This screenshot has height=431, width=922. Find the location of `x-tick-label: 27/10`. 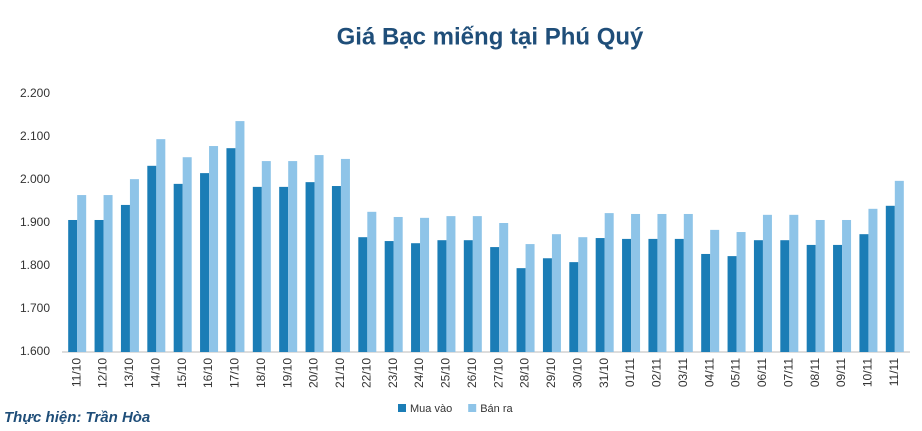

x-tick-label: 27/10 is located at coordinates (498, 373).